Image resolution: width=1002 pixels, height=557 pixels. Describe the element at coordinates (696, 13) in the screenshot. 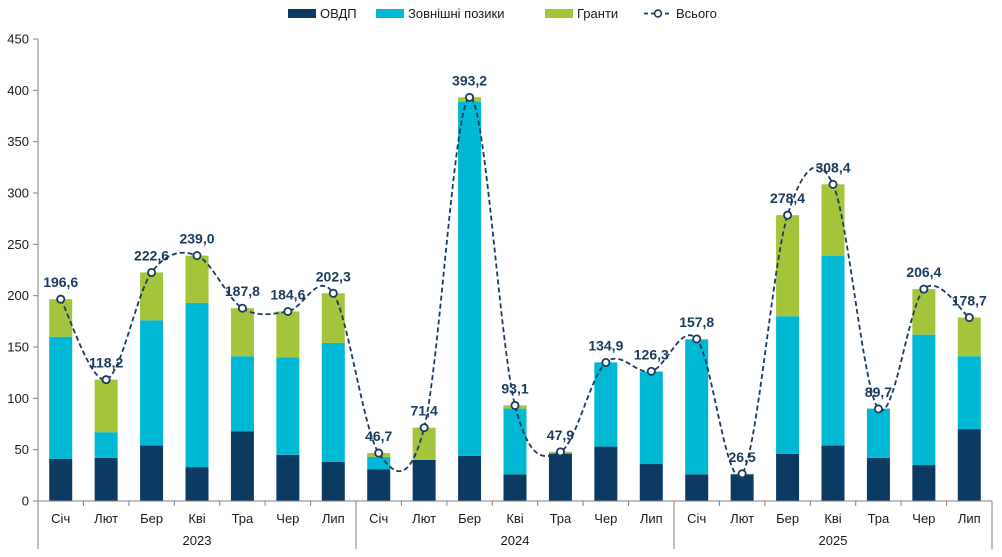

I see `legend-label: Всього` at that location.